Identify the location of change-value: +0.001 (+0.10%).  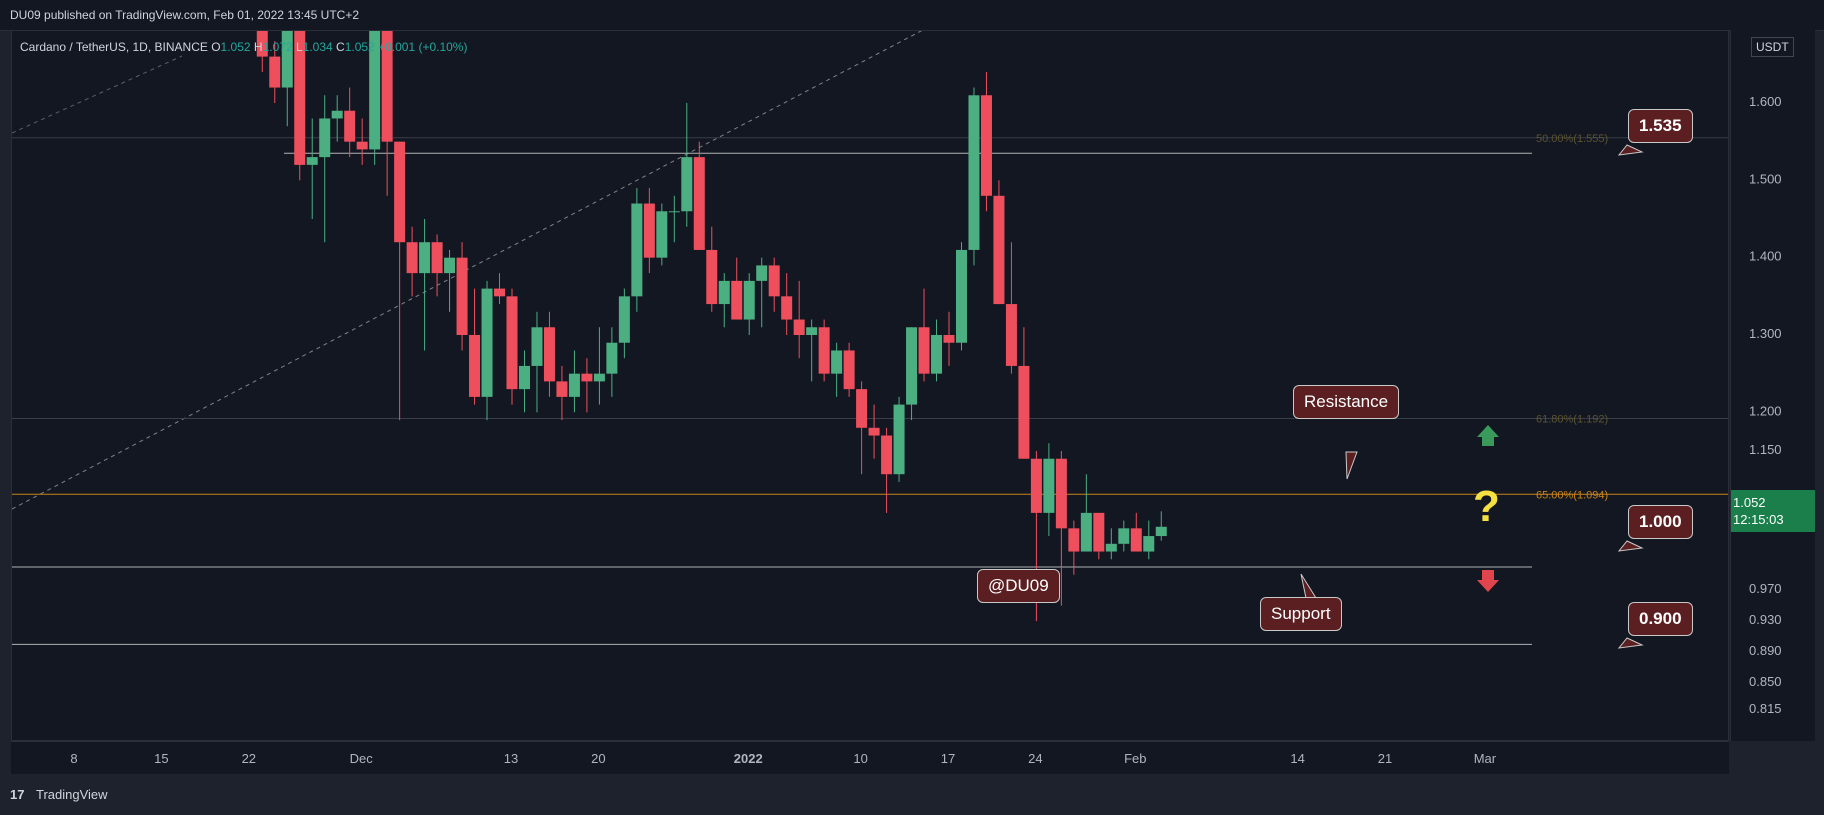
(423, 47).